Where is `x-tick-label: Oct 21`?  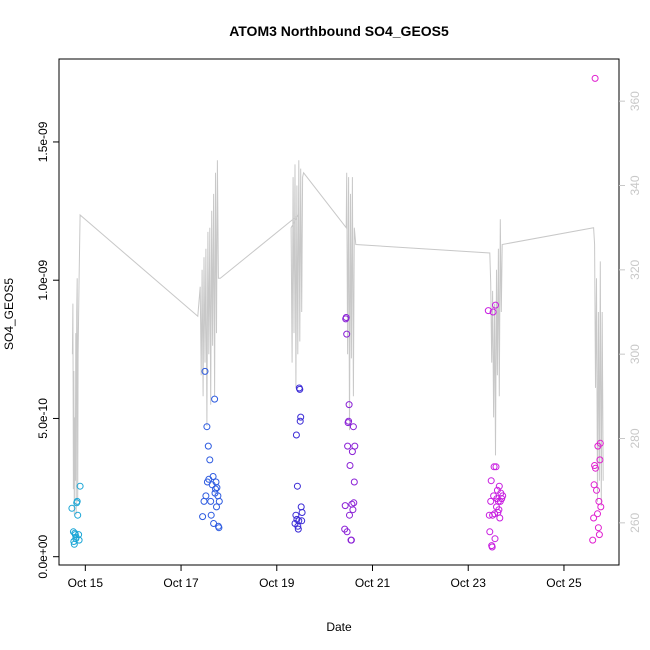 x-tick-label: Oct 21 is located at coordinates (373, 583).